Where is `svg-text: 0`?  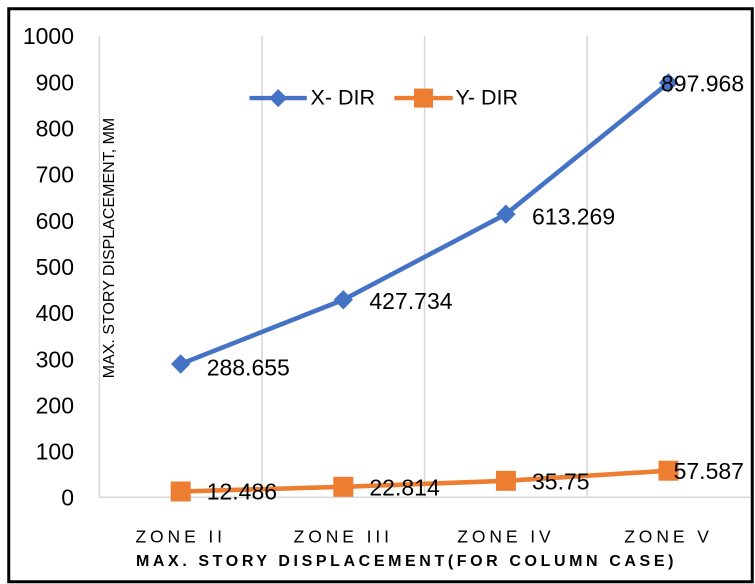 svg-text: 0 is located at coordinates (67, 498).